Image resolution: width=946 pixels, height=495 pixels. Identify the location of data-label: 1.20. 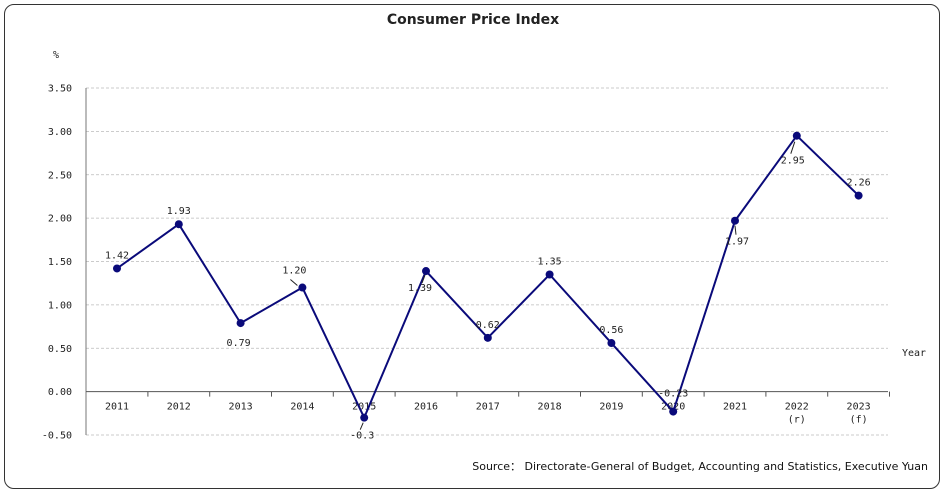
(294, 271).